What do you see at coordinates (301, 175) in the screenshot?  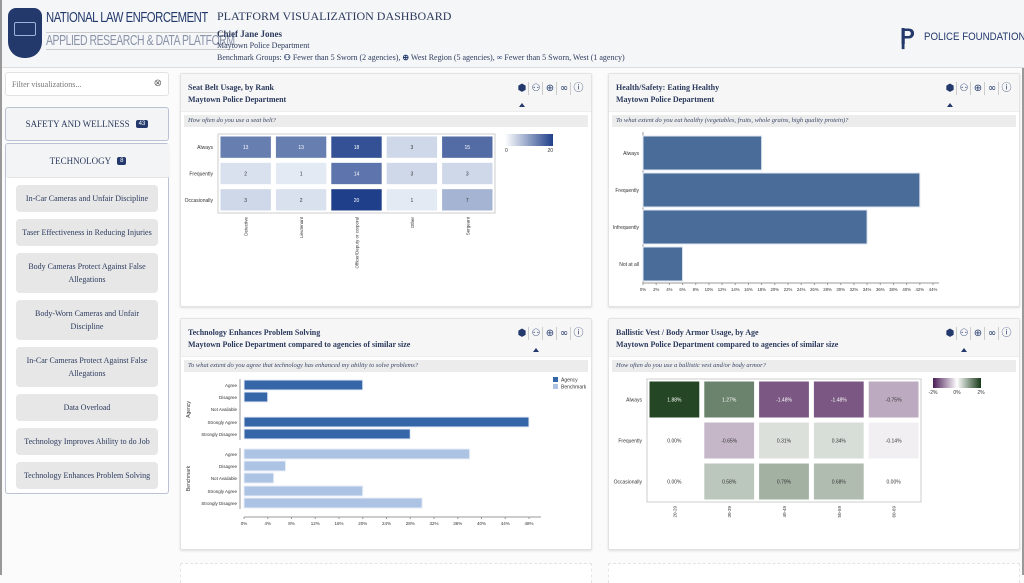 I see `cell-label: 1` at bounding box center [301, 175].